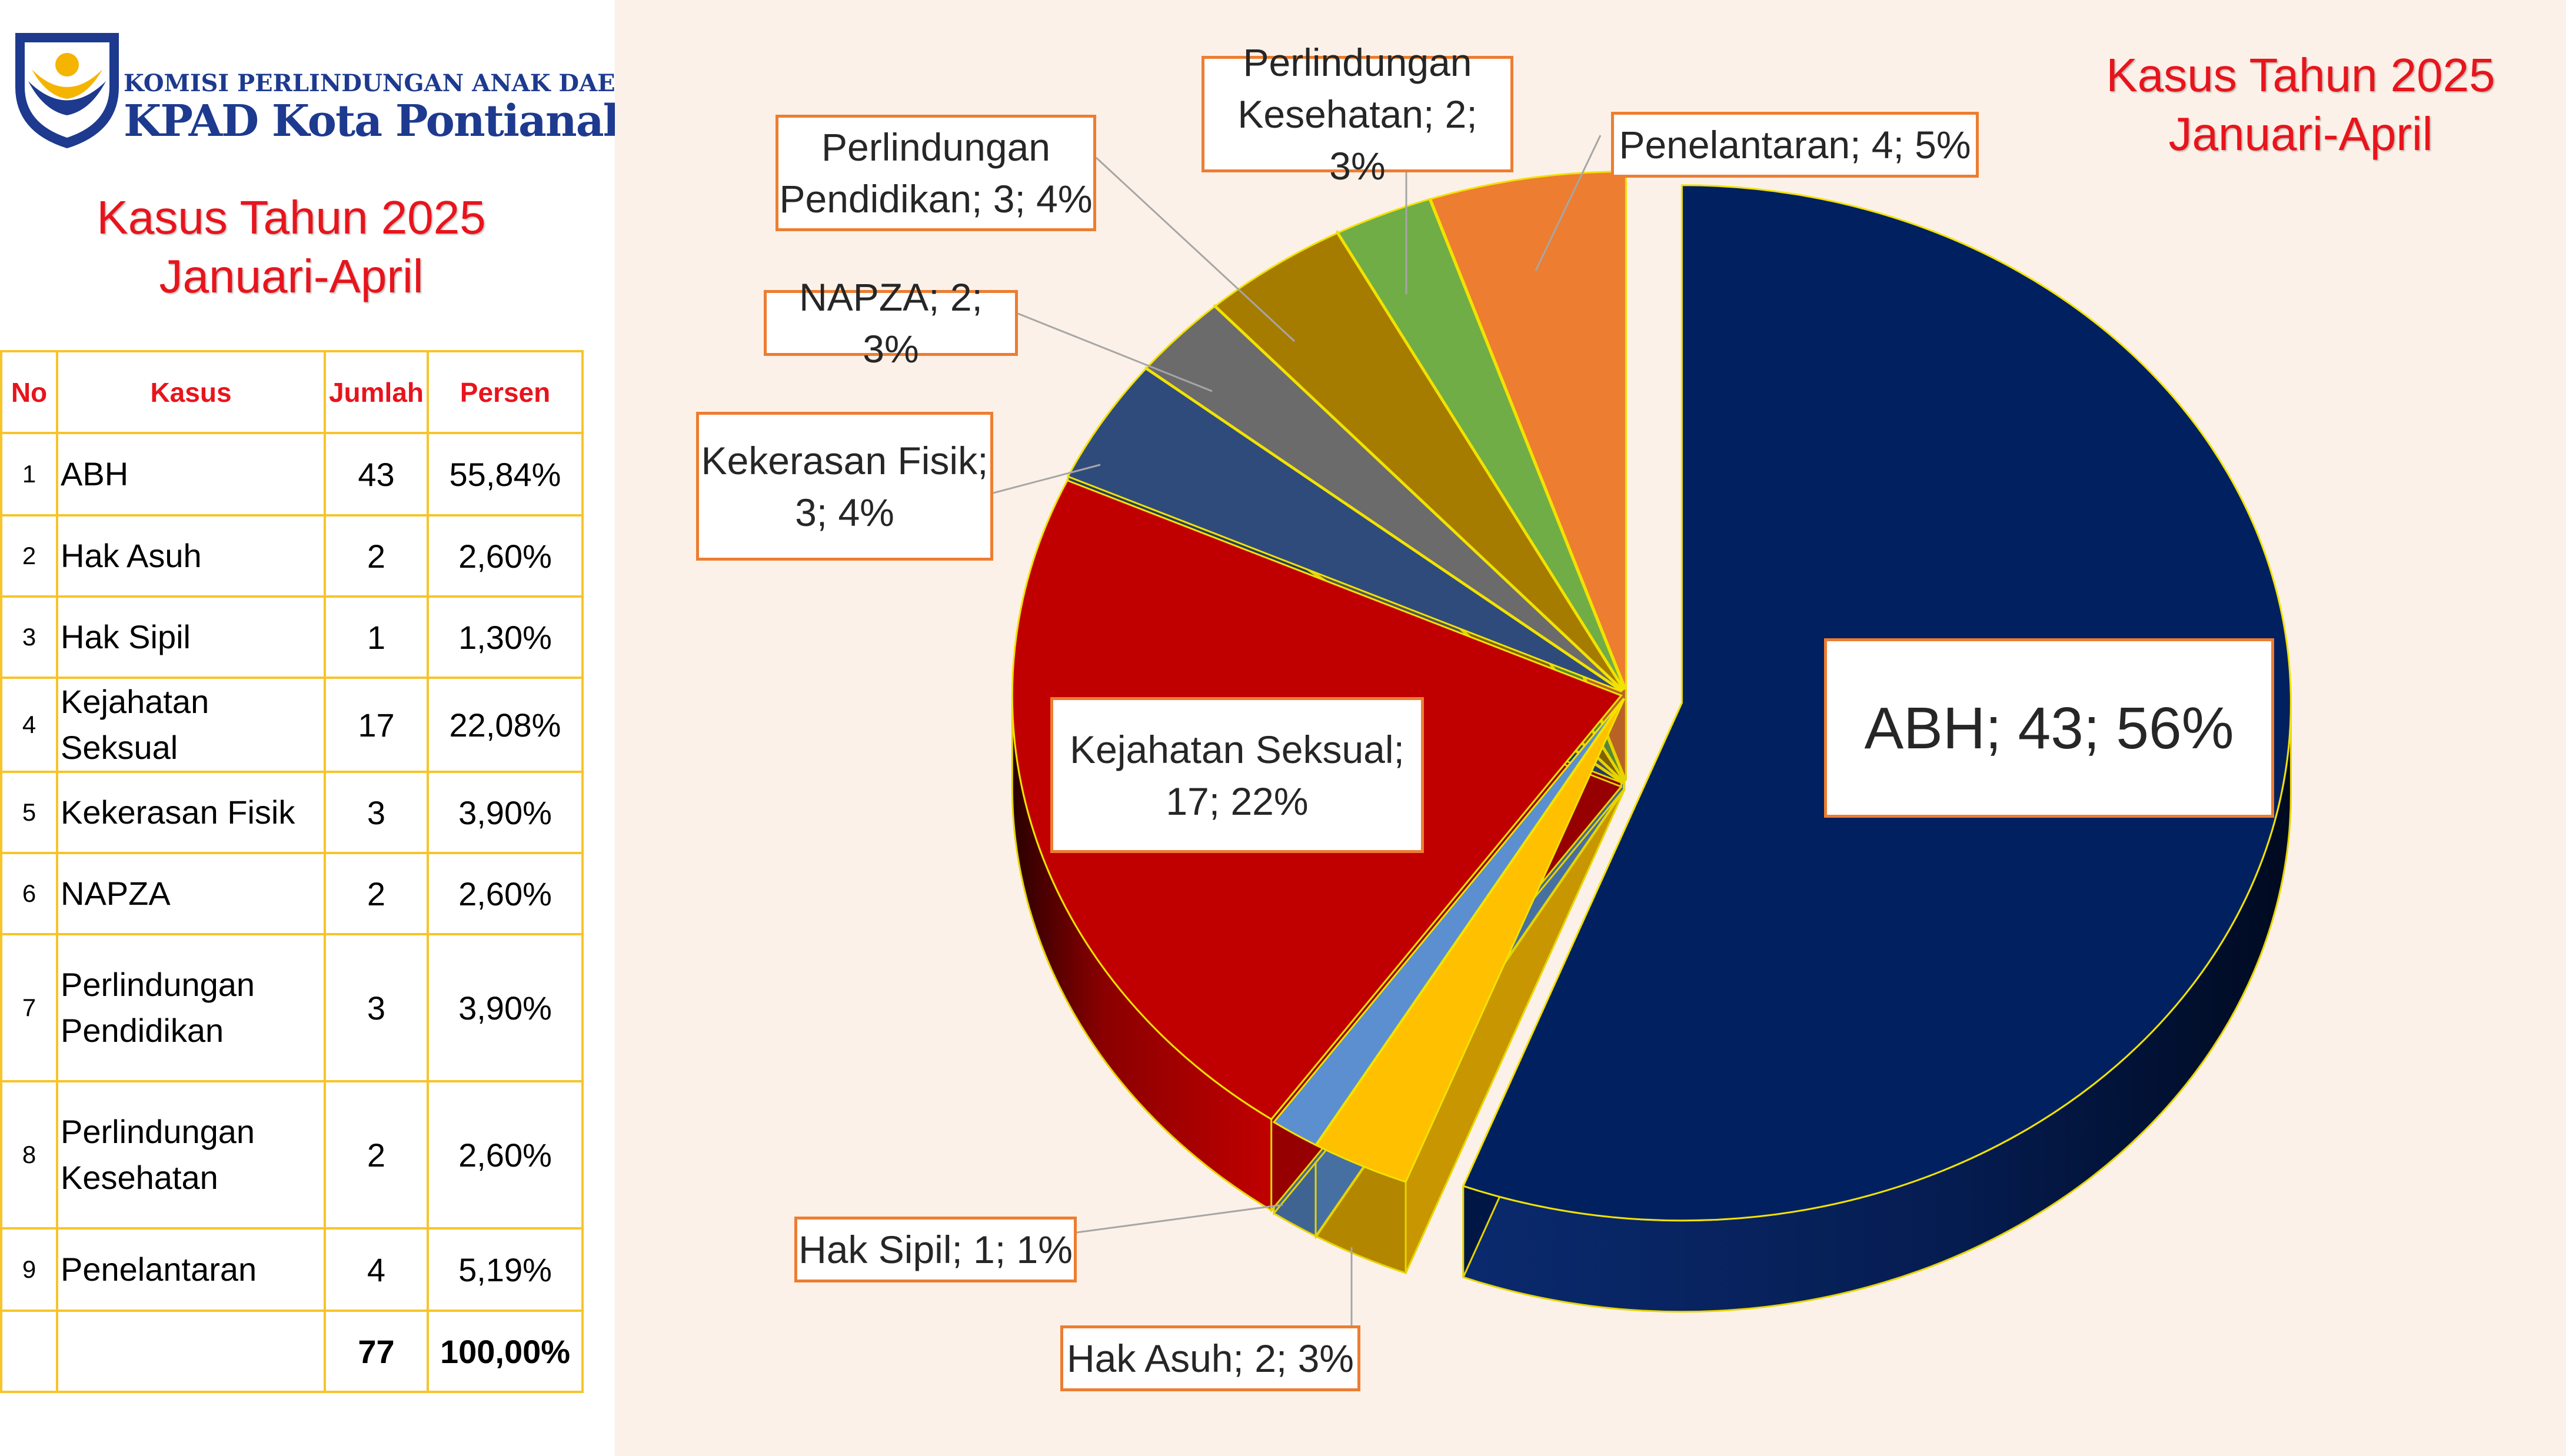 The height and width of the screenshot is (1456, 2566). What do you see at coordinates (29, 1269) in the screenshot?
I see `cell-no: 9` at bounding box center [29, 1269].